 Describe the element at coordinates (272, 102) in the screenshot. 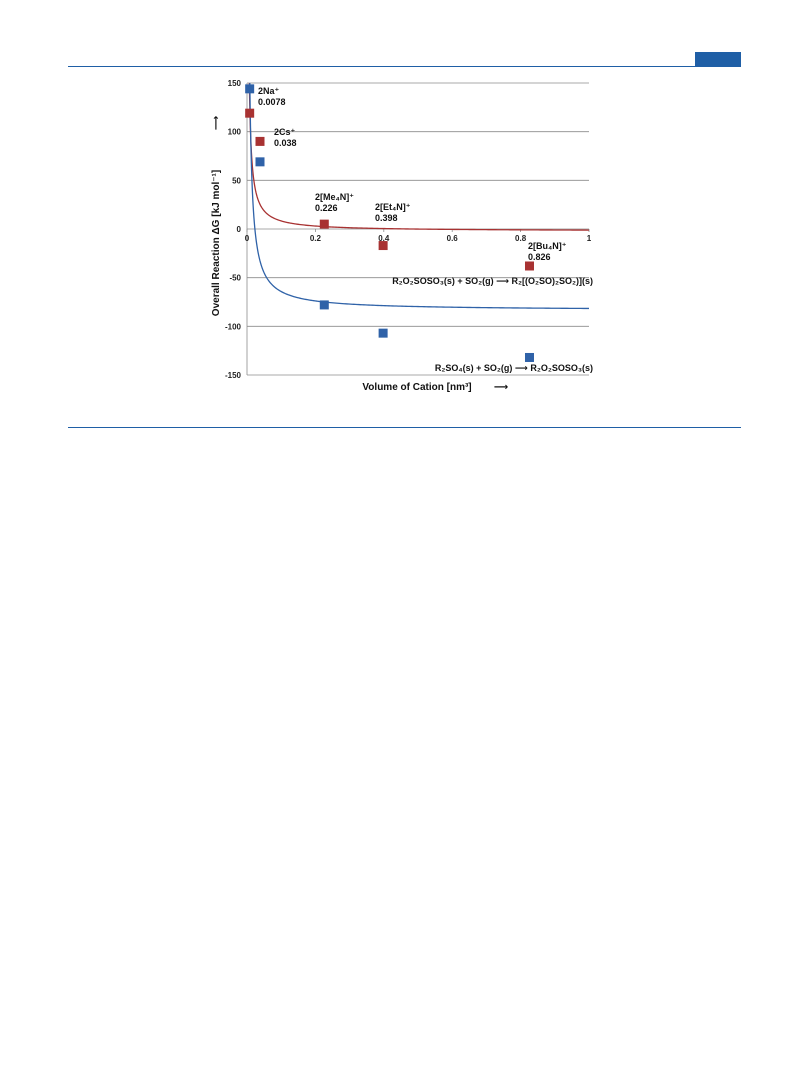

I see `point-label-volume: 0.0078` at that location.